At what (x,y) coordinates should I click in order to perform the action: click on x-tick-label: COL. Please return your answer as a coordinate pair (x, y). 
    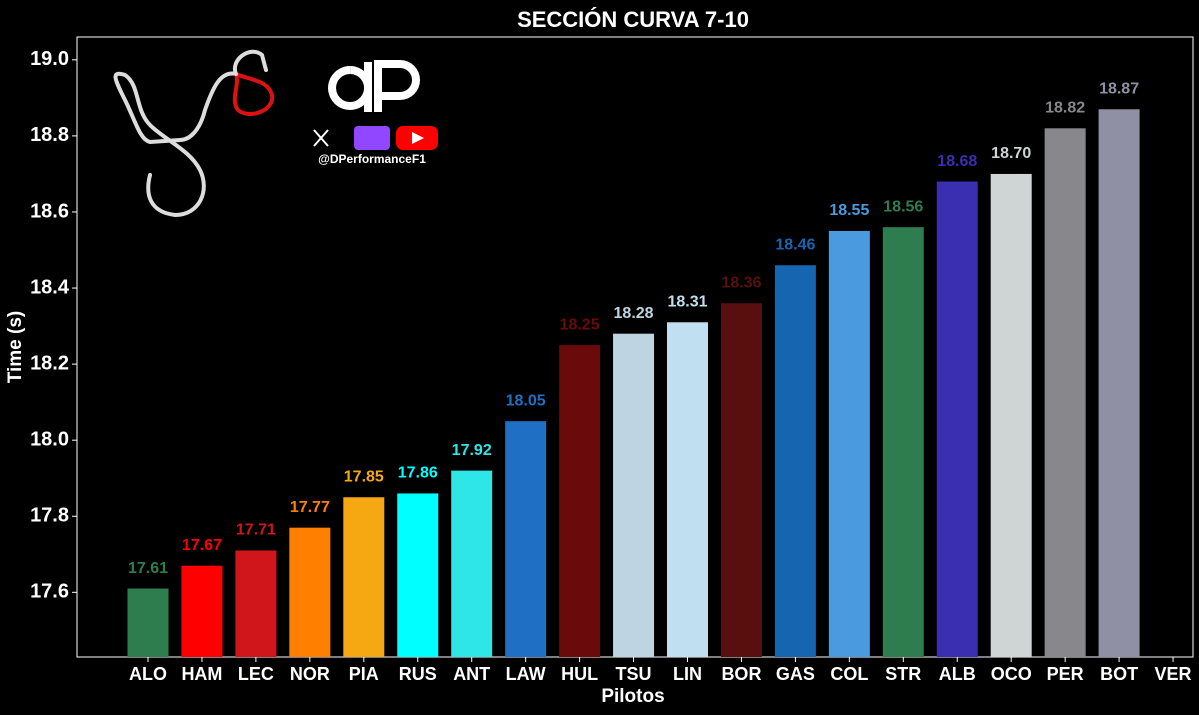
    Looking at the image, I should click on (849, 674).